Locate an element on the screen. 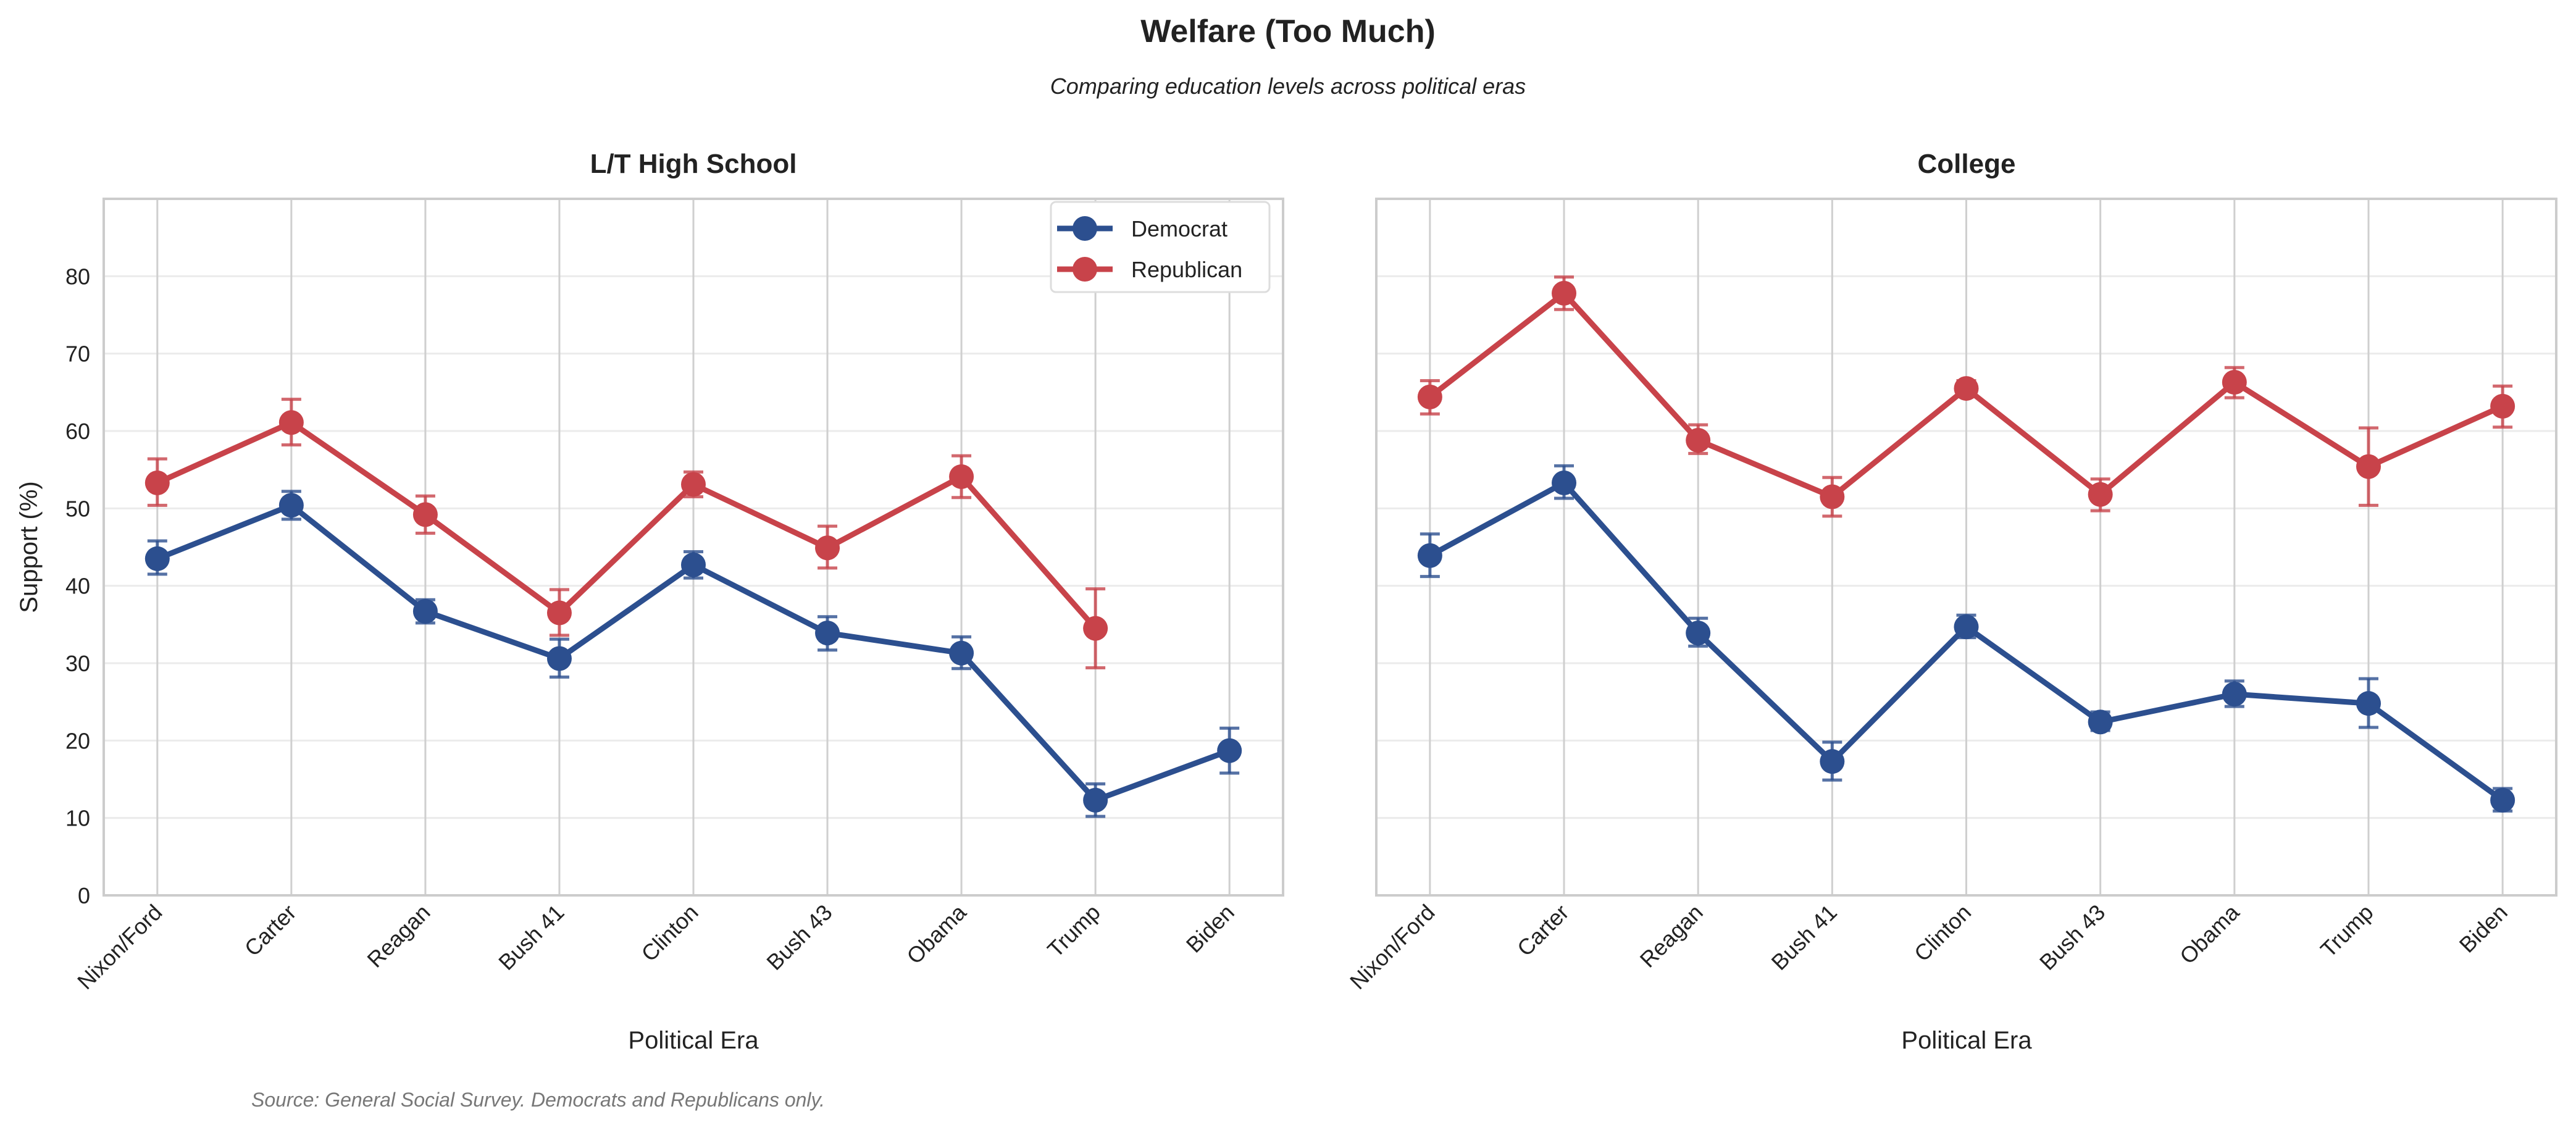 Image resolution: width=2576 pixels, height=1130 pixels. legend: Democrat Republican is located at coordinates (1160, 247).